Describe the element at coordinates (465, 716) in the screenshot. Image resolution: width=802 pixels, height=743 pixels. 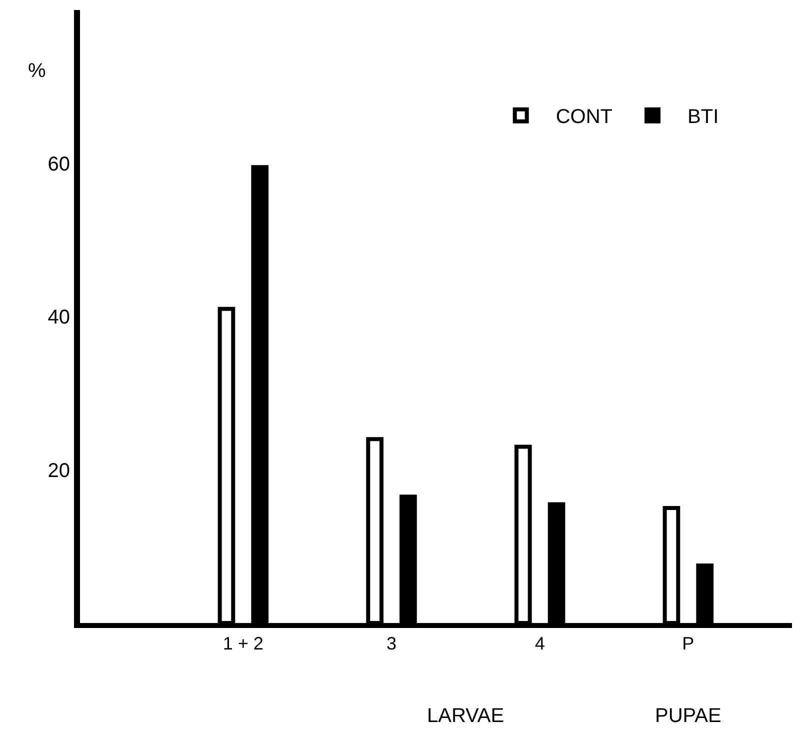
I see `text: LARVAE` at that location.